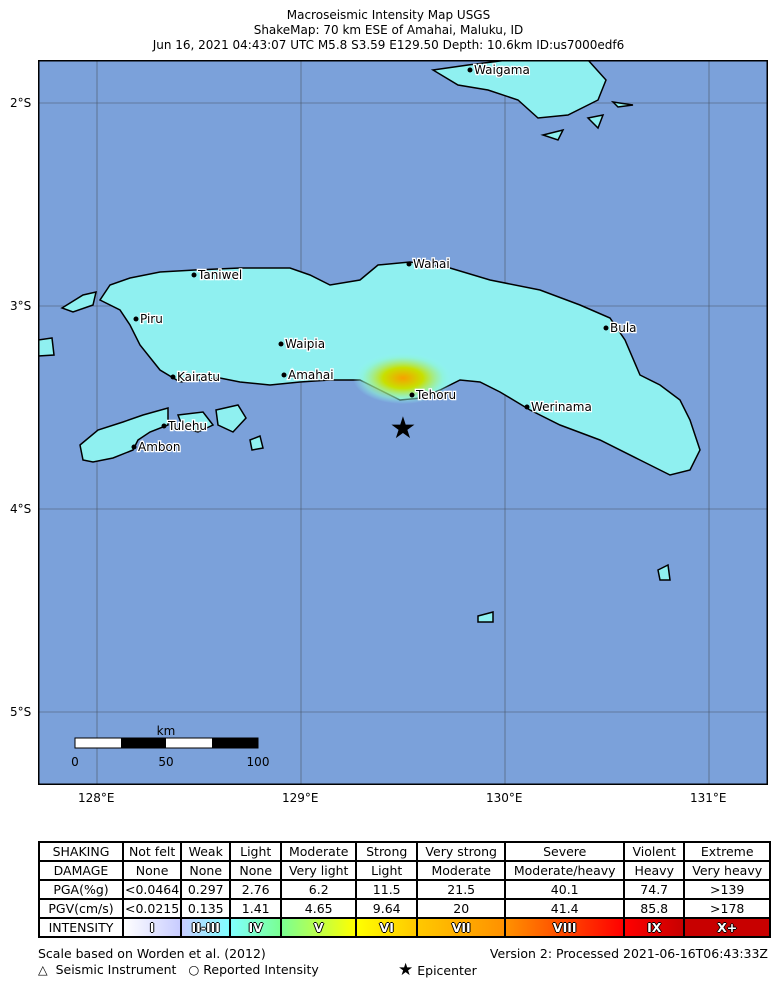 The height and width of the screenshot is (995, 777). What do you see at coordinates (406, 970) in the screenshot?
I see `star-icon: ★` at bounding box center [406, 970].